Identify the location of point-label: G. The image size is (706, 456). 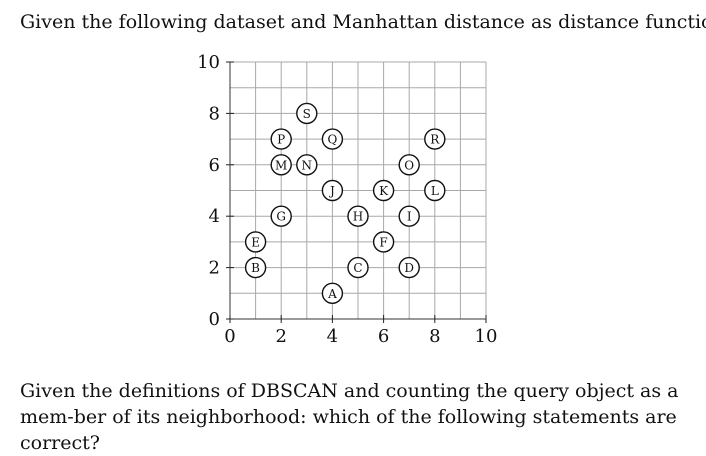
(281, 217).